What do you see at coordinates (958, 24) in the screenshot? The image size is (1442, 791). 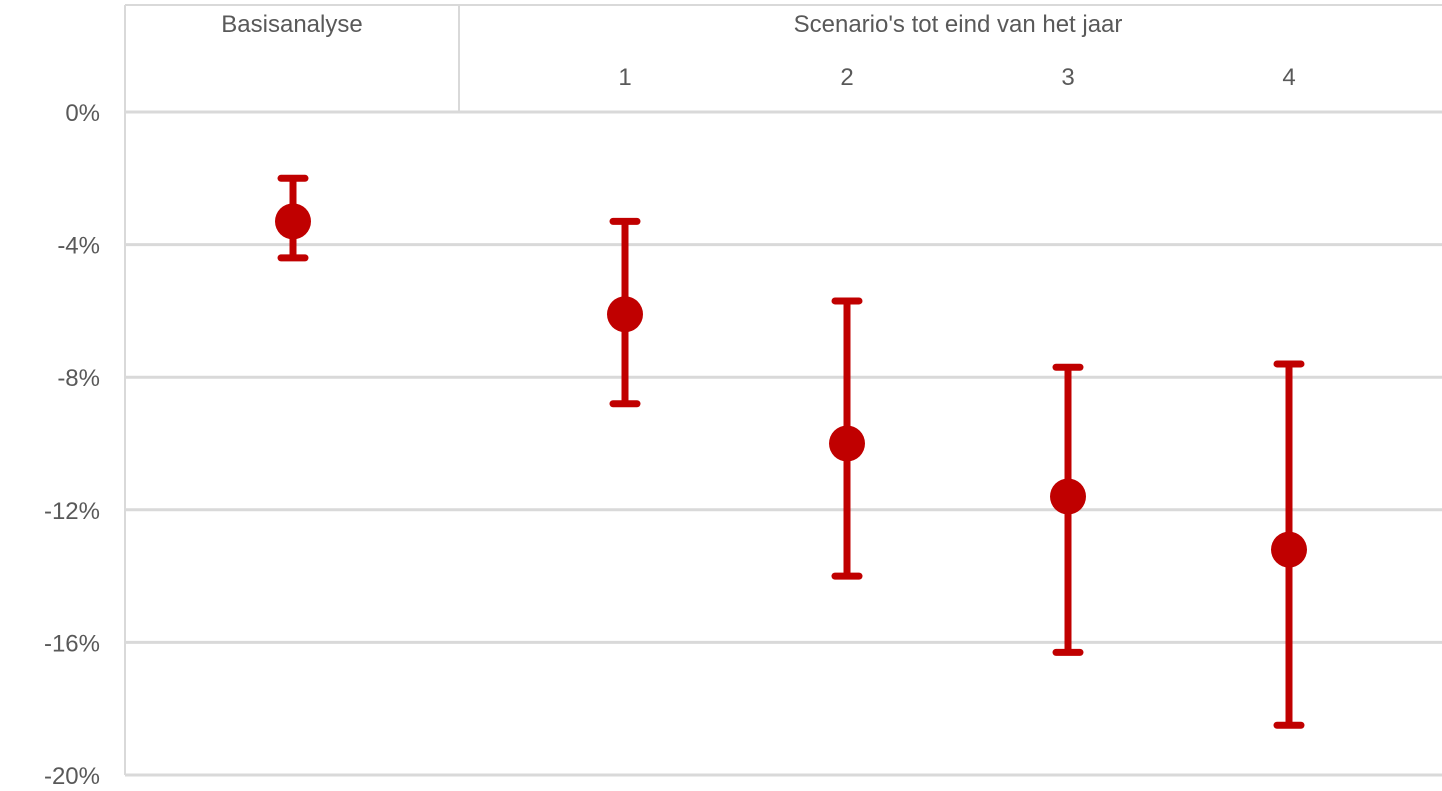 I see `group-label: Scenario's tot eind van het jaar` at bounding box center [958, 24].